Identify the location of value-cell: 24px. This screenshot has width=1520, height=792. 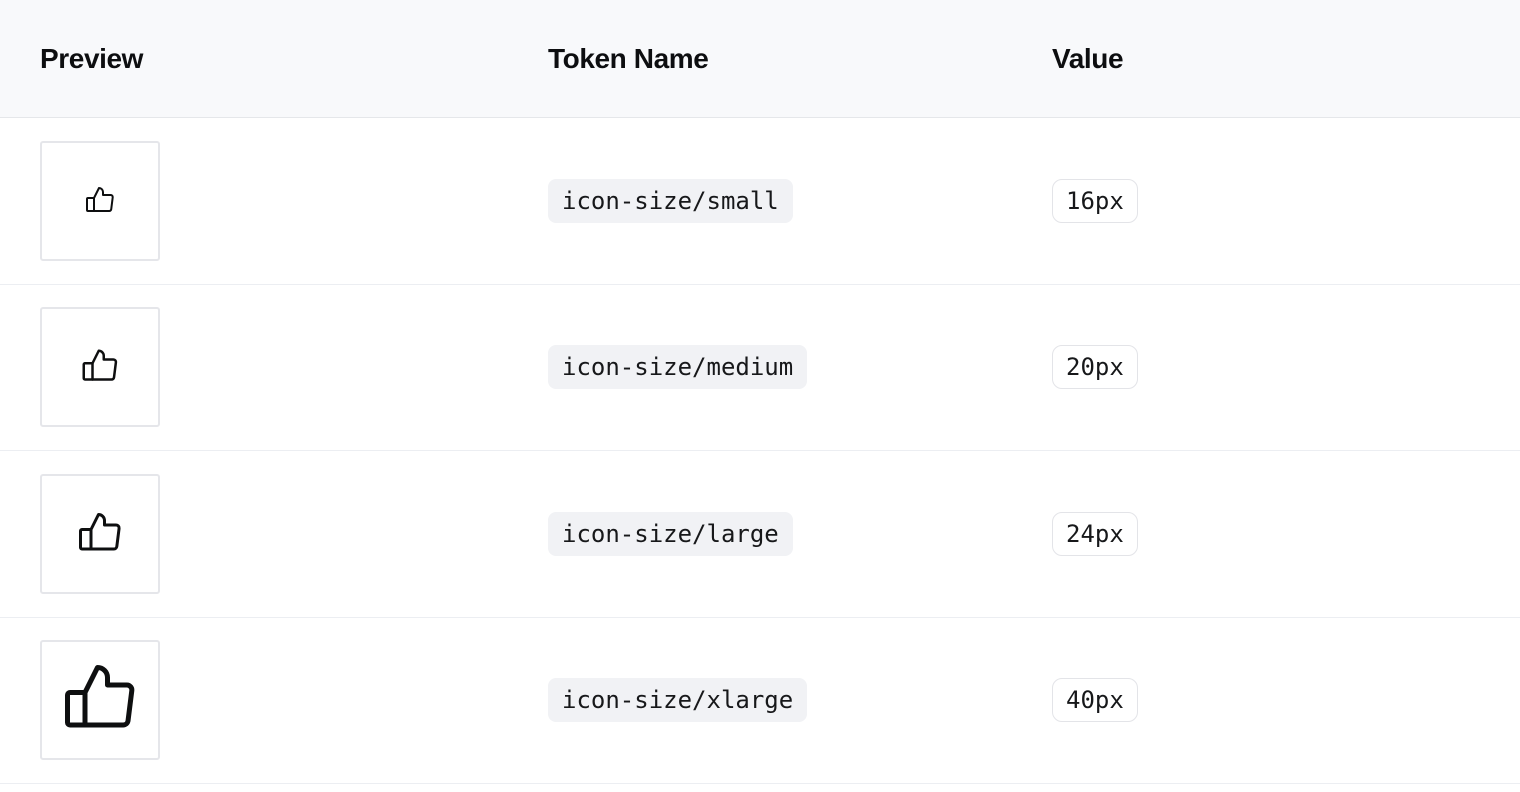
(1286, 533).